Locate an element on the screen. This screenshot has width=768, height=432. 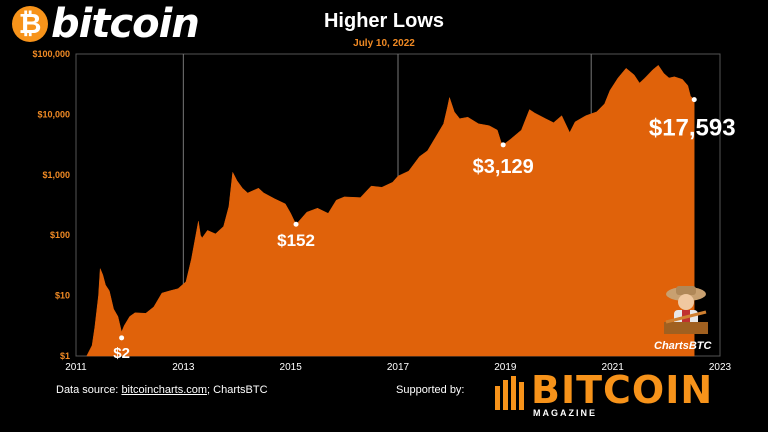
bitcoin-coin-icon: ₿ is located at coordinates (30, 24).